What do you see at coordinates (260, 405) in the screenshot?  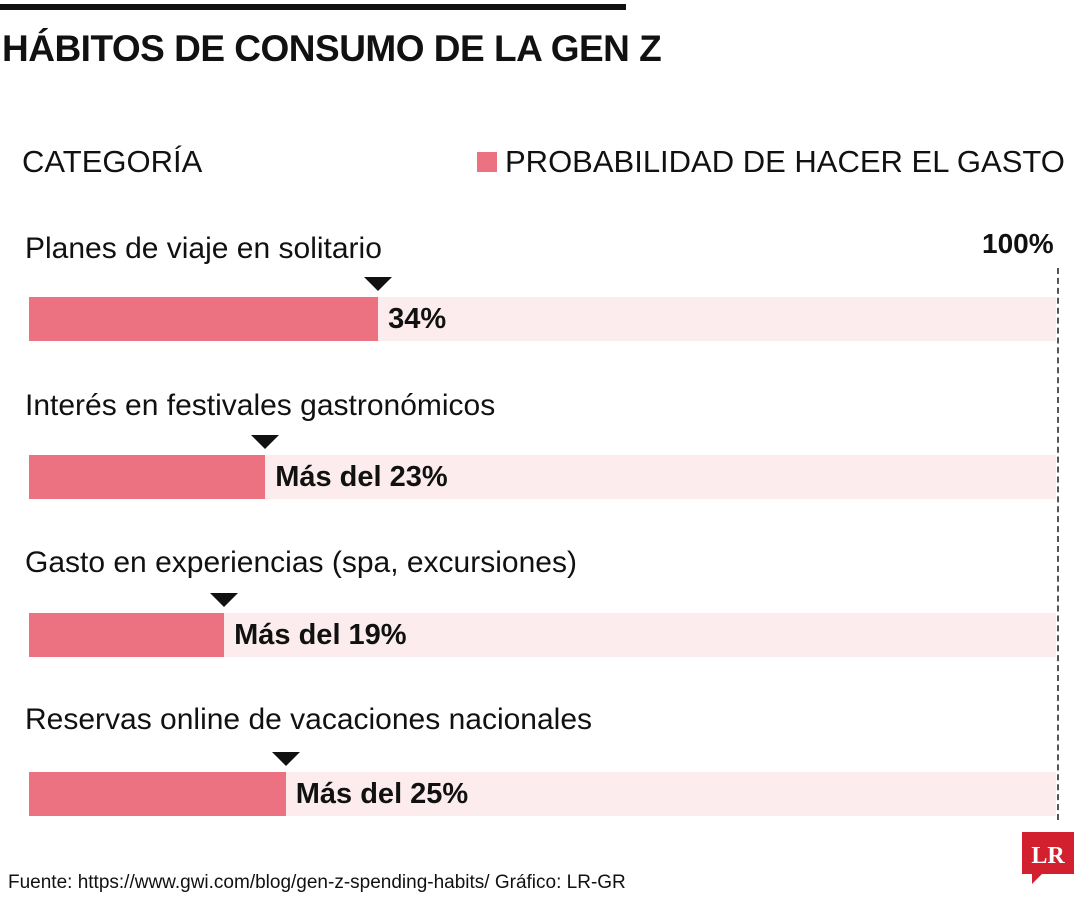 I see `category-label: Interés en festivales gastronómicos` at bounding box center [260, 405].